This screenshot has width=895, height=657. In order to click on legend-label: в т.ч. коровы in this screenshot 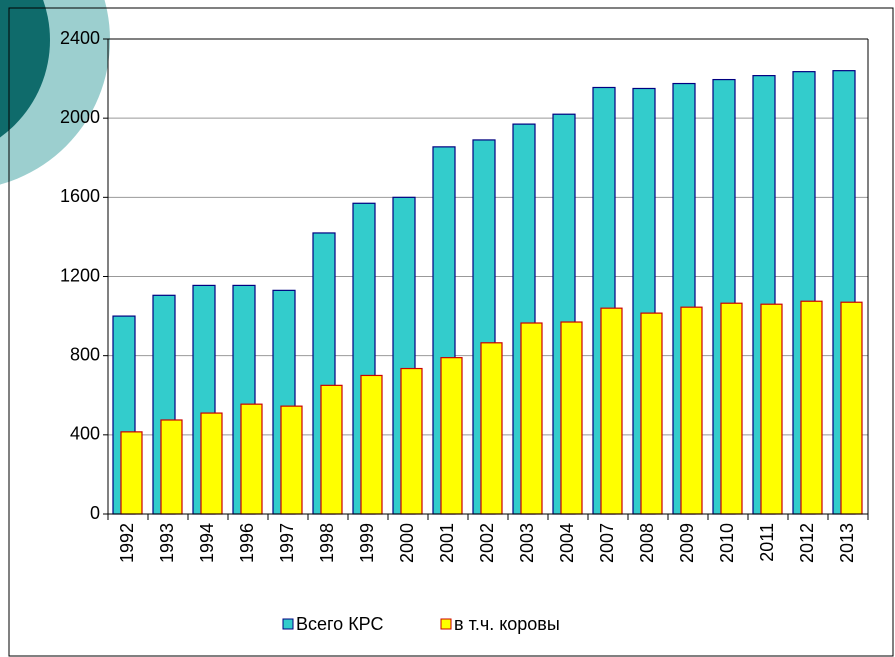, I will do `click(507, 624)`.